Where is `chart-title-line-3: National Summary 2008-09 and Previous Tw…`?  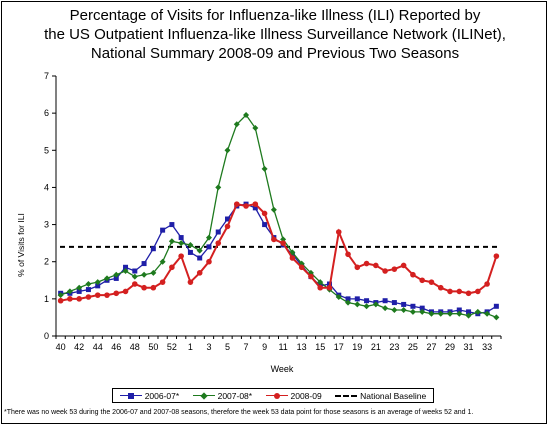
chart-title-line-3: National Summary 2008-09 and Previous Tw… is located at coordinates (275, 53).